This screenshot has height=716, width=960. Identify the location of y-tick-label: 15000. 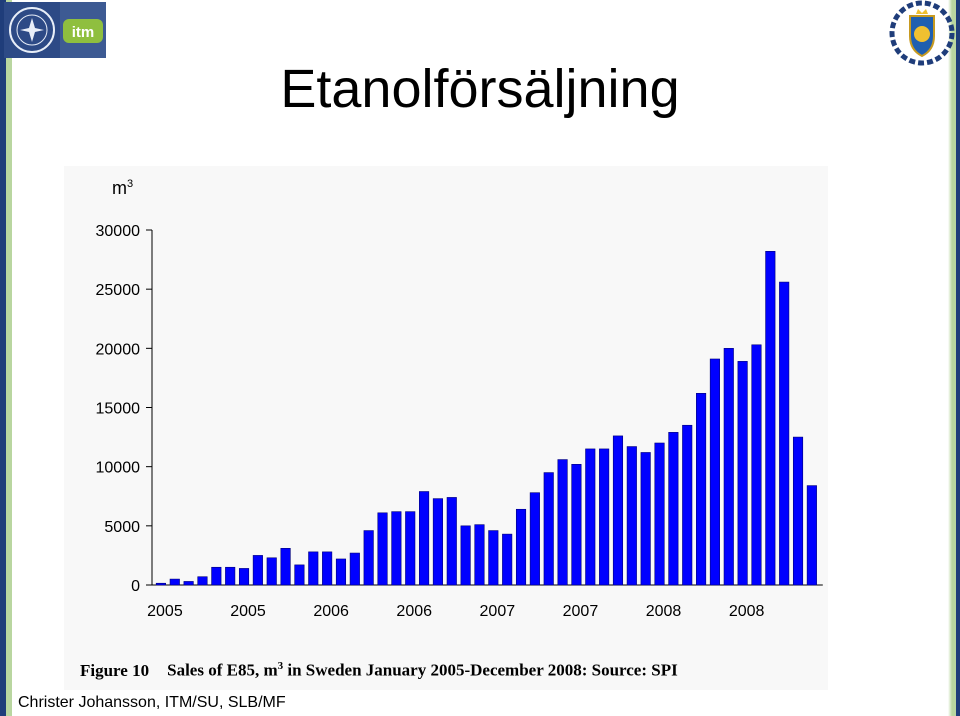
(118, 409).